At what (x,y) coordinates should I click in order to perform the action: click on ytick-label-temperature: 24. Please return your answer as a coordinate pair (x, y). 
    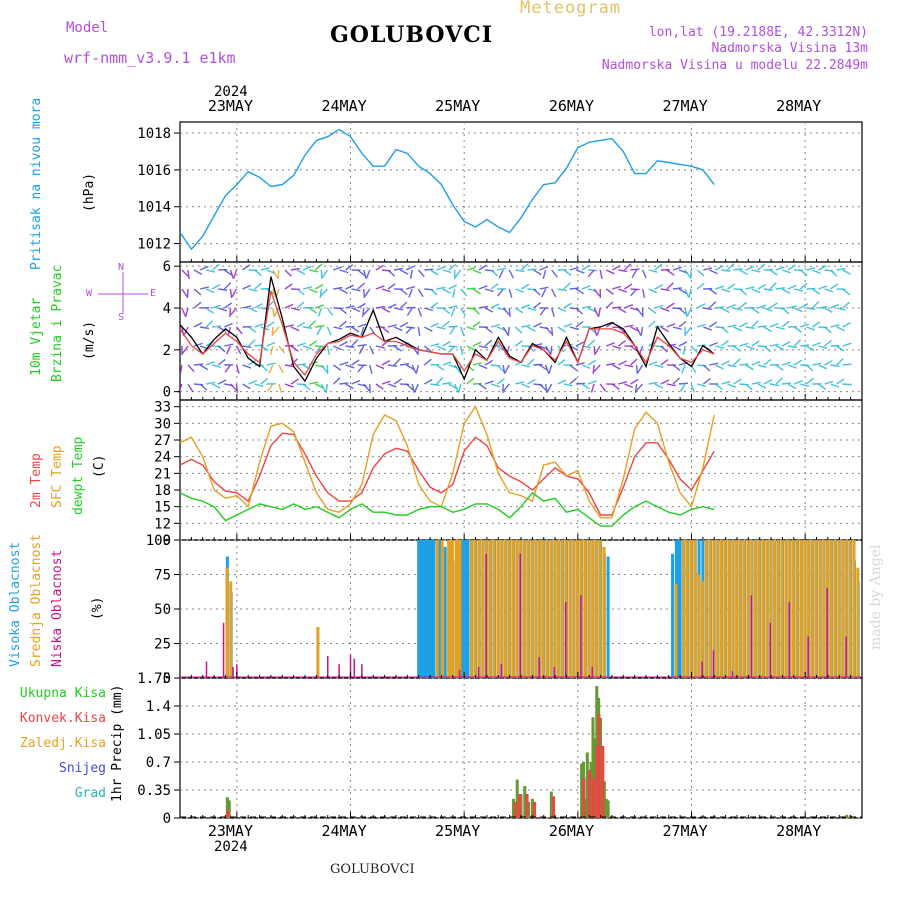
    Looking at the image, I should click on (162, 458).